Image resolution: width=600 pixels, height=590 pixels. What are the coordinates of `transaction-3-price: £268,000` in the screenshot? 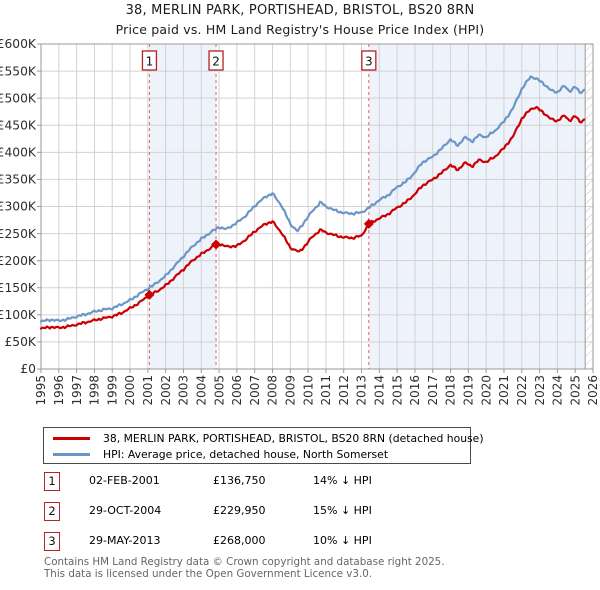 It's located at (239, 540).